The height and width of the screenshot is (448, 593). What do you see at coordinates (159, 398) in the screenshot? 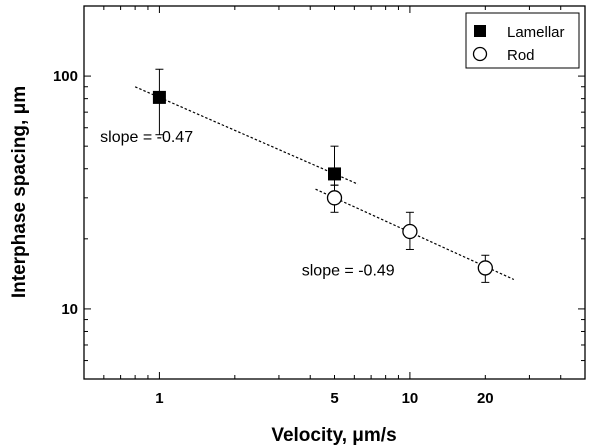
I see `x-tick-label: 1` at bounding box center [159, 398].